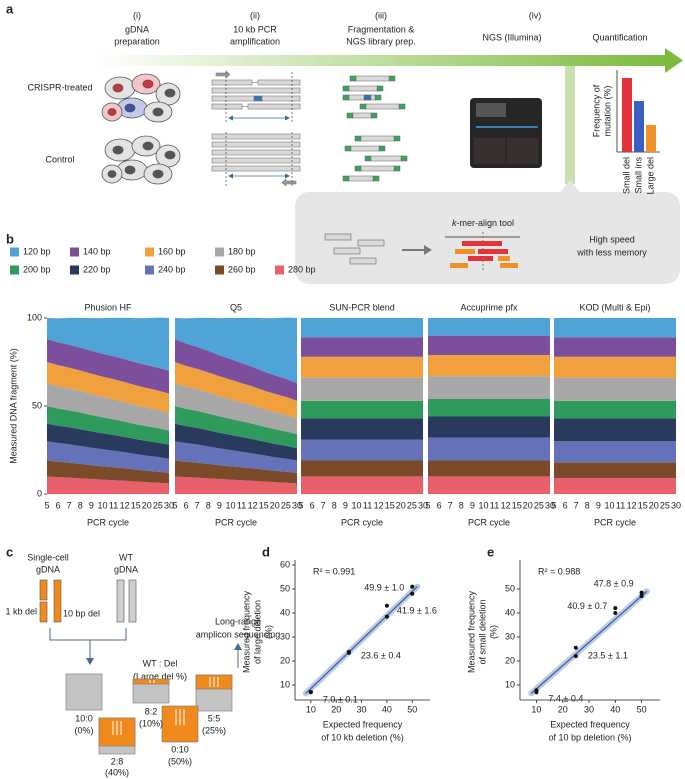 The width and height of the screenshot is (685, 779). I want to click on label: 1 kb del, so click(21, 611).